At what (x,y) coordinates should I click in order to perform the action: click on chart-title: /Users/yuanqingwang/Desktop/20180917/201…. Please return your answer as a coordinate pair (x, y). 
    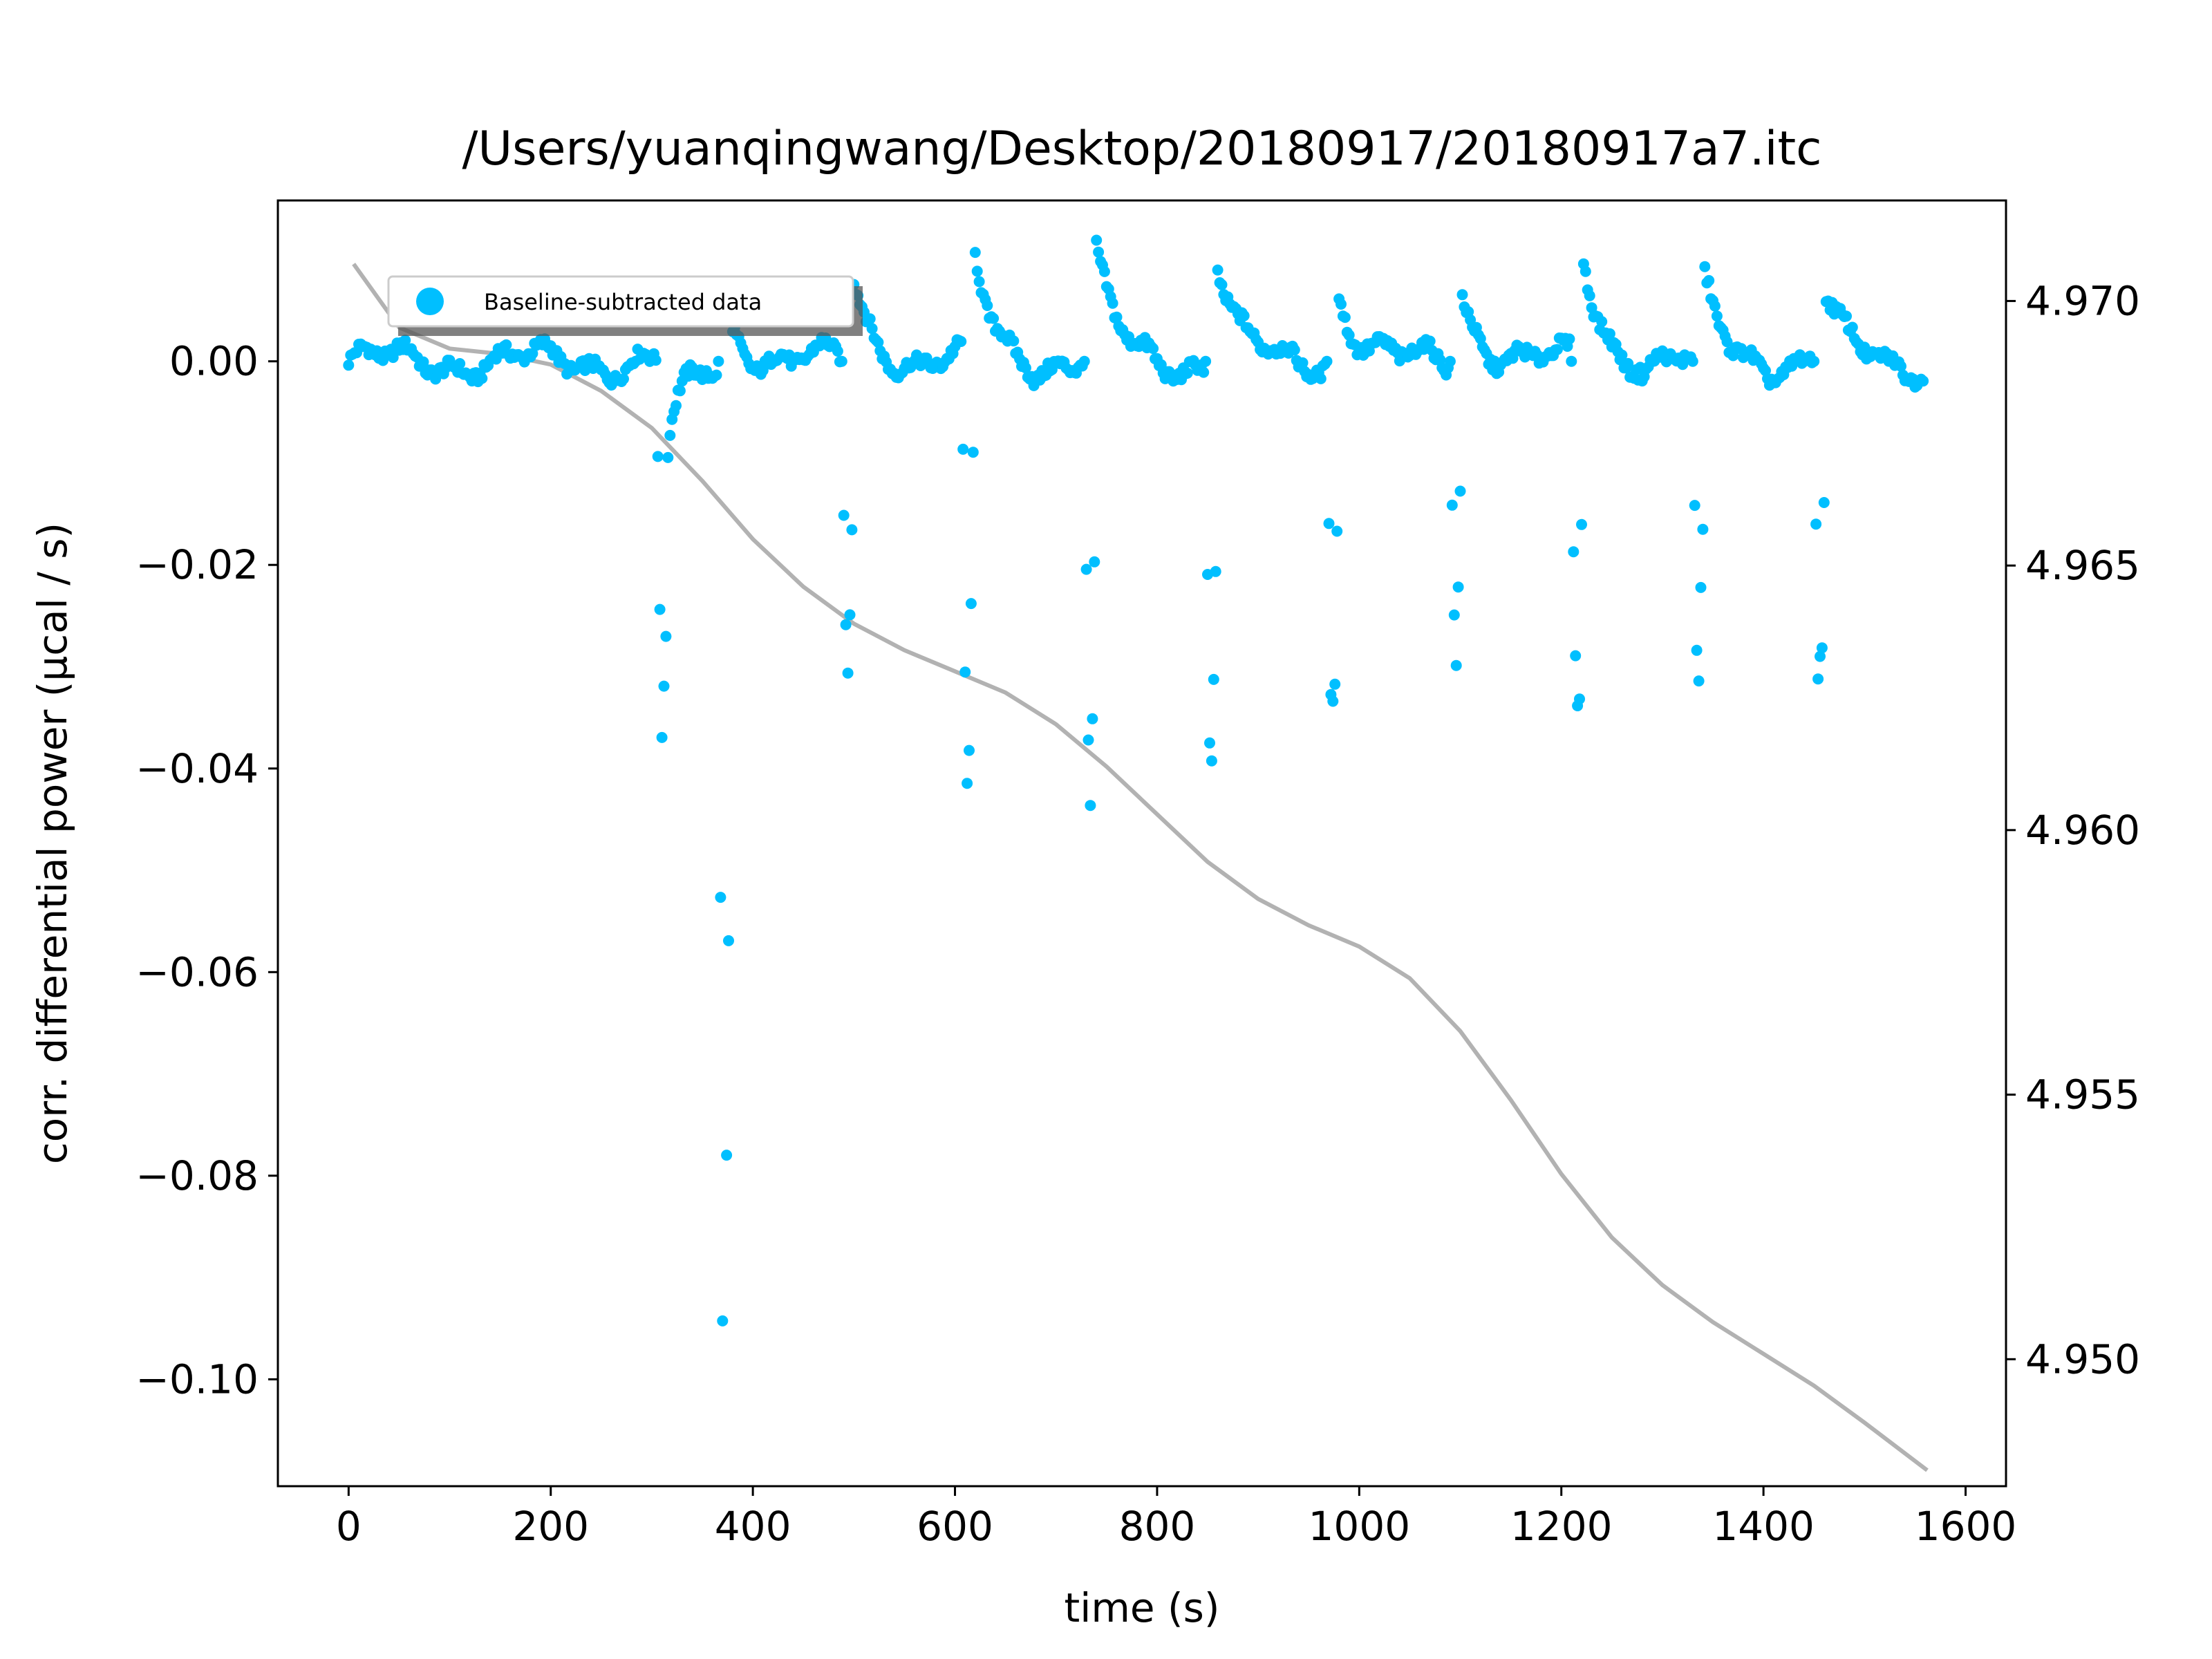
    Looking at the image, I should click on (1141, 149).